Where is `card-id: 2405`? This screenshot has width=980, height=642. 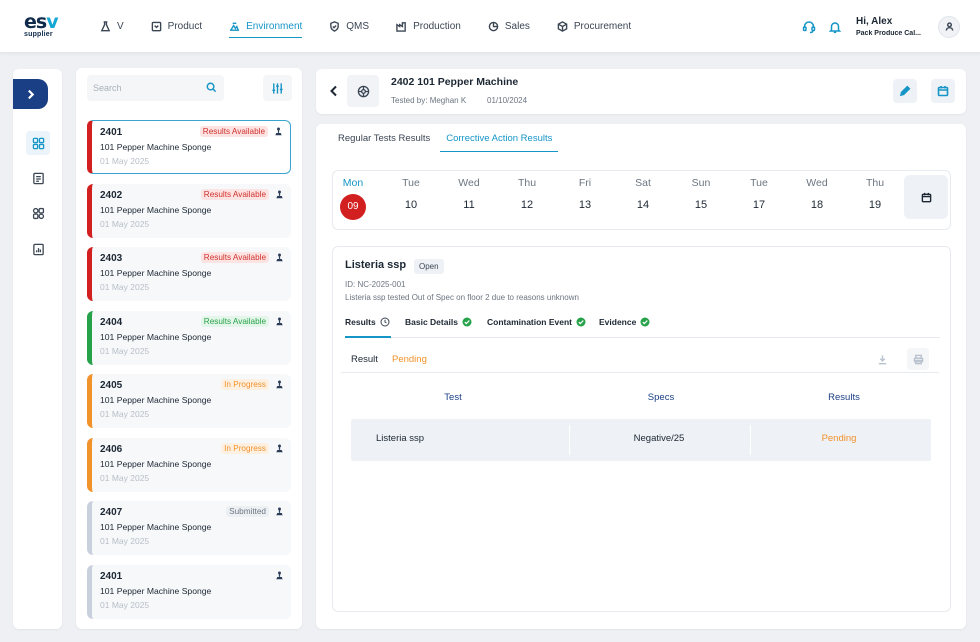 card-id: 2405 is located at coordinates (111, 385).